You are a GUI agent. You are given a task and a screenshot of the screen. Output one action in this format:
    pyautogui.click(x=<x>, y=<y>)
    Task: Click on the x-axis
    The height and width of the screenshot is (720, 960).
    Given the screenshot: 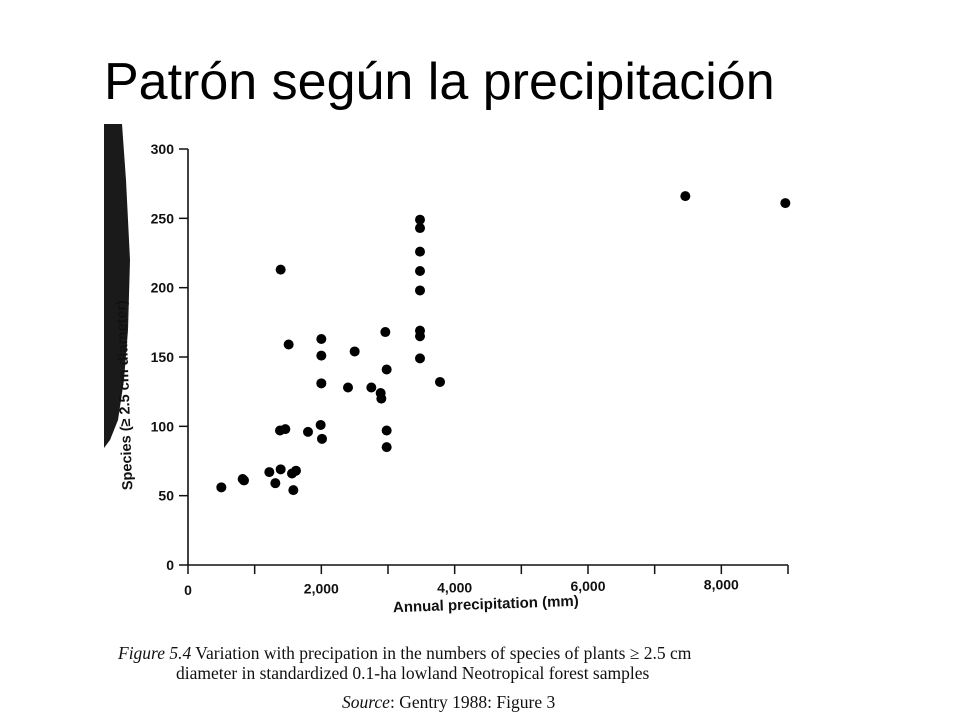 What is the action you would take?
    pyautogui.click(x=488, y=569)
    